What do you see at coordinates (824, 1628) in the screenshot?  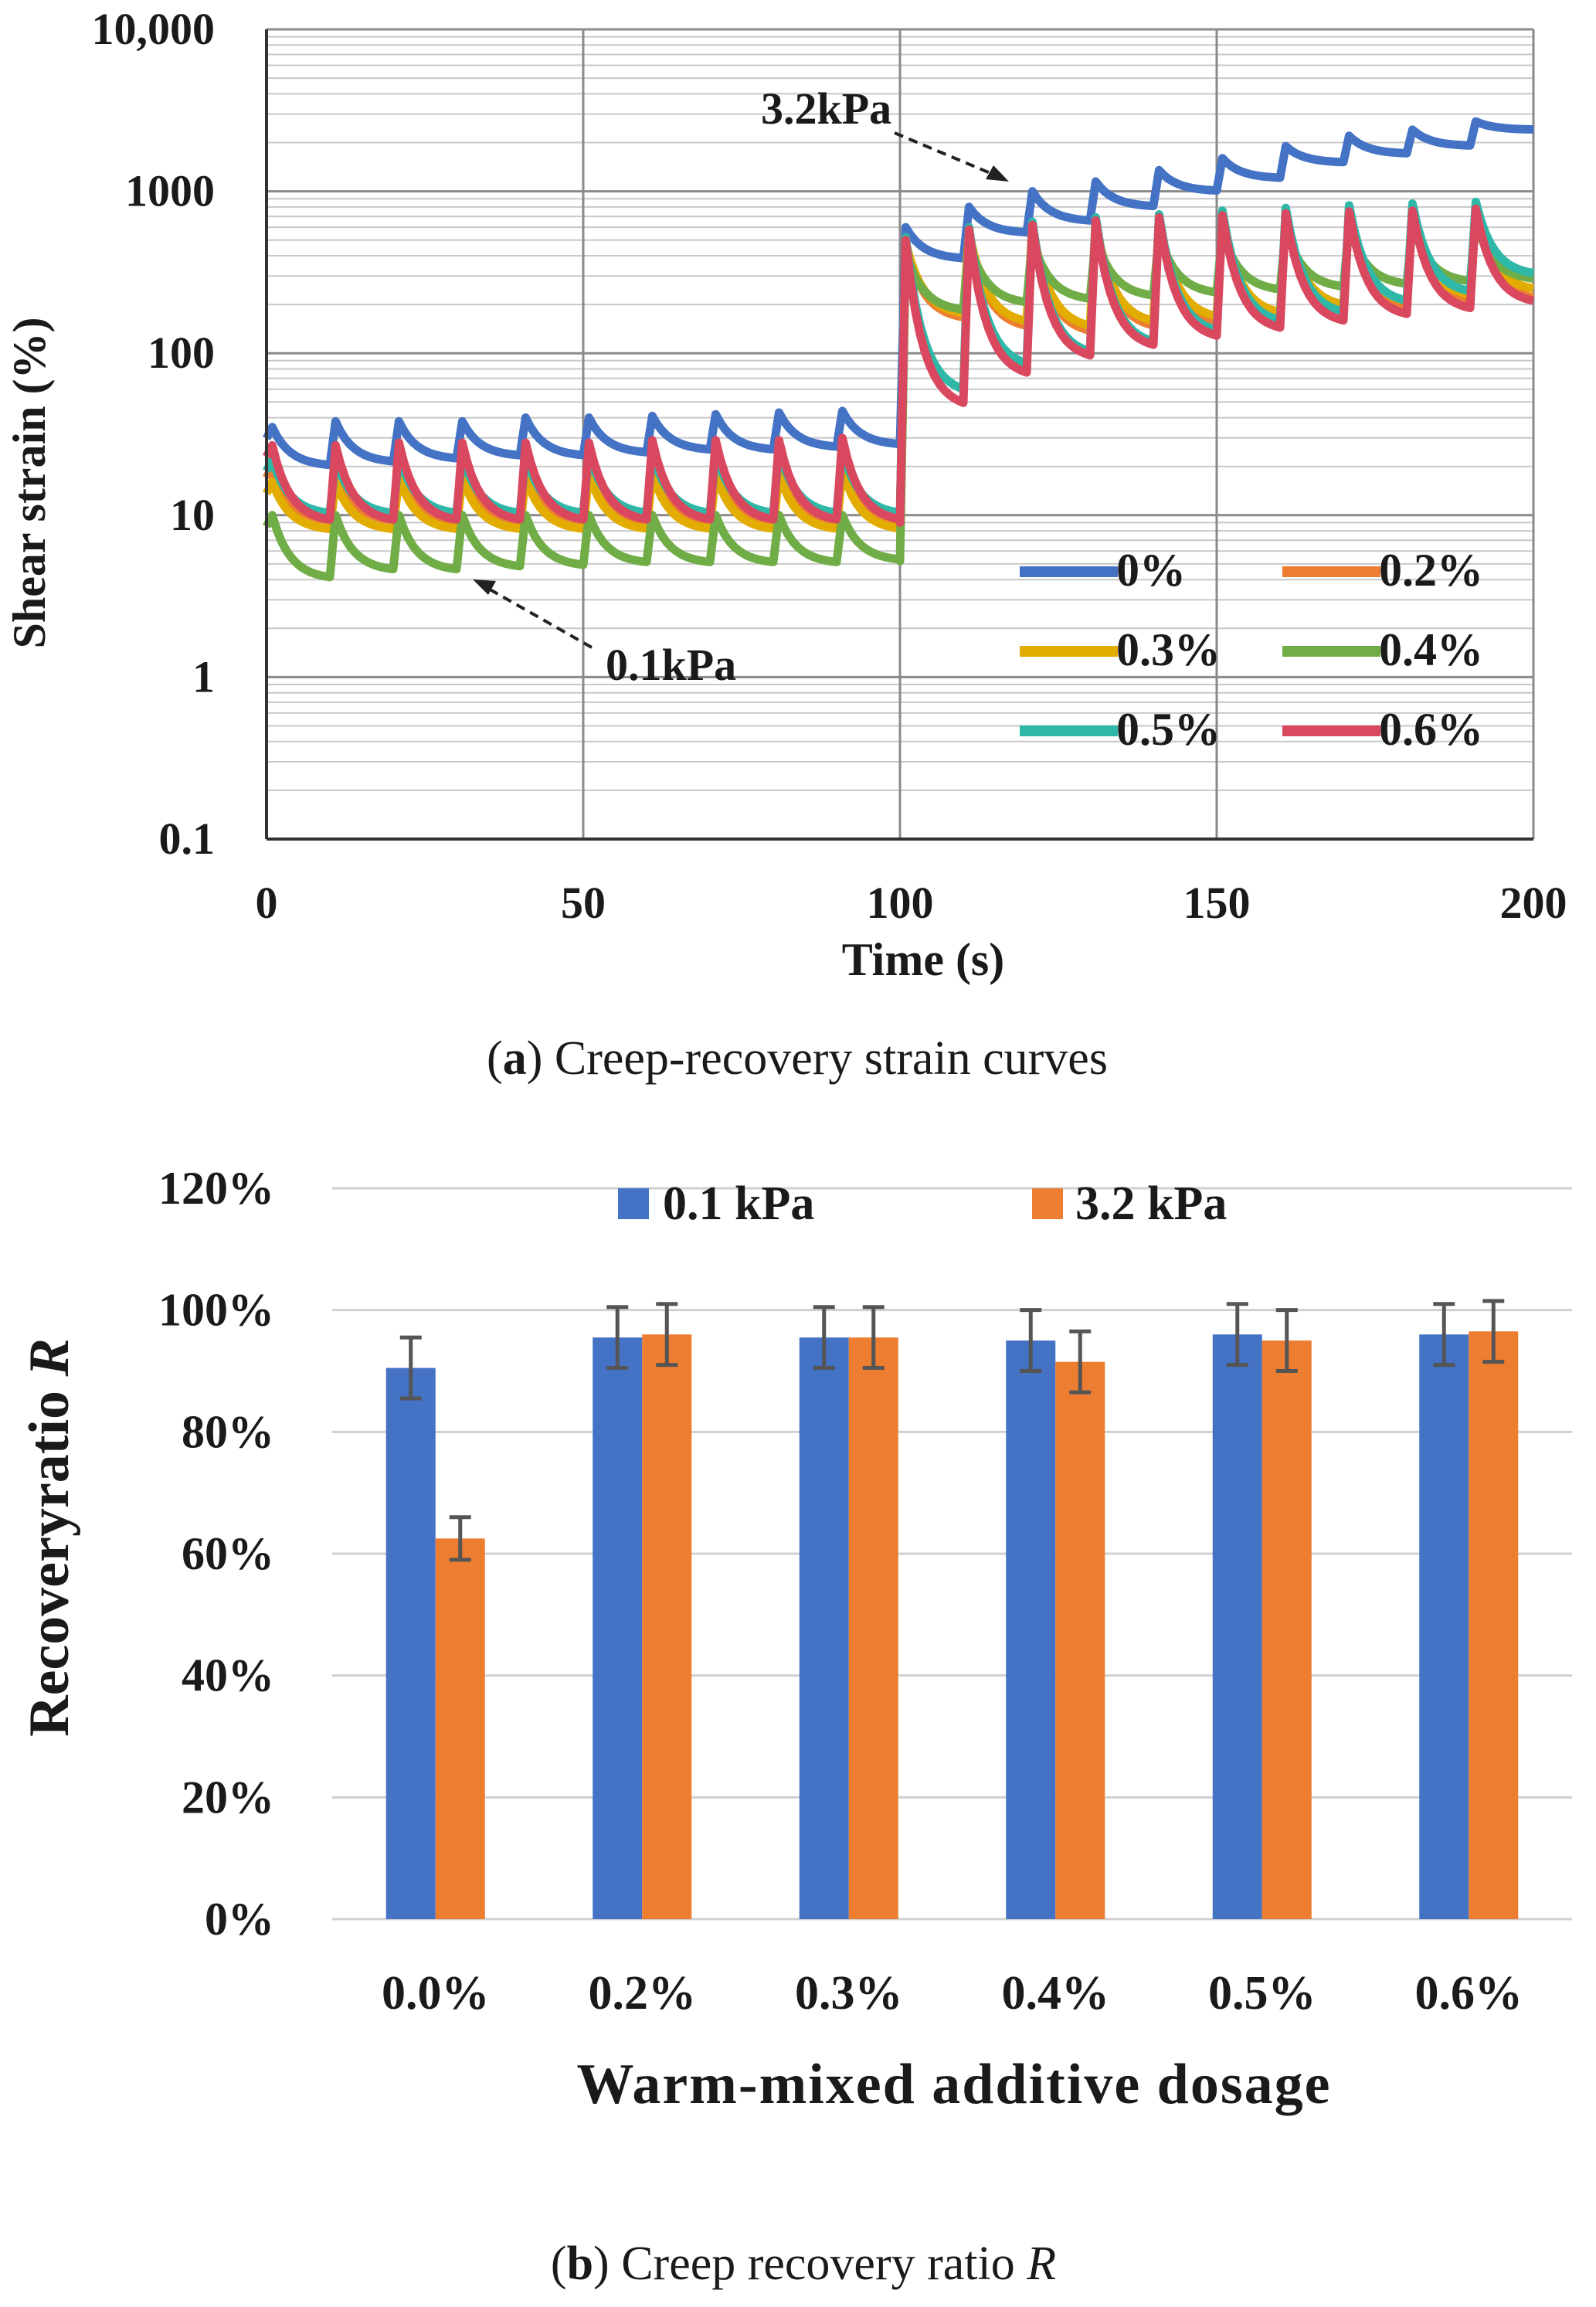 I see `bar-0-3pct-0-1-kpa` at bounding box center [824, 1628].